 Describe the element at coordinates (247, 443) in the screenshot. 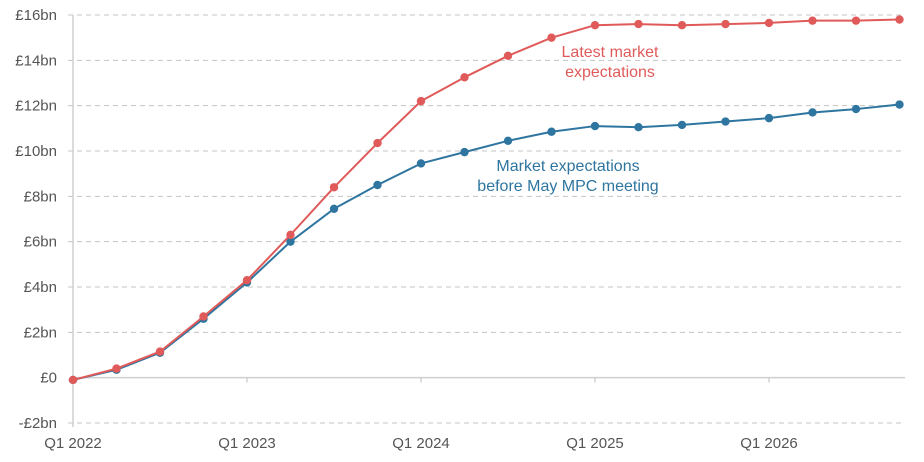

I see `x-tick-label: Q1 2023` at that location.